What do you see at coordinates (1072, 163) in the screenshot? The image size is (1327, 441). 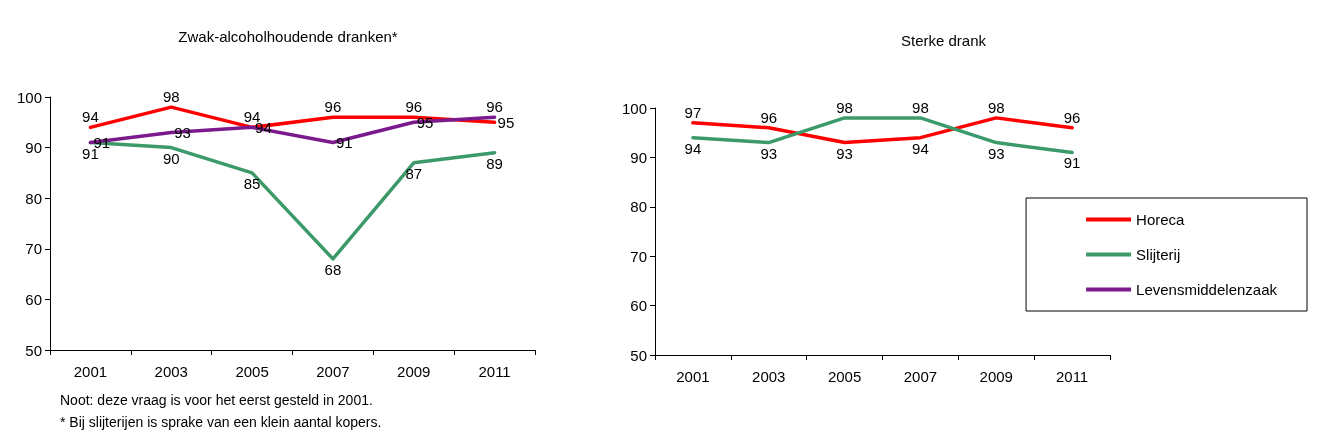 I see `data-label: 91` at bounding box center [1072, 163].